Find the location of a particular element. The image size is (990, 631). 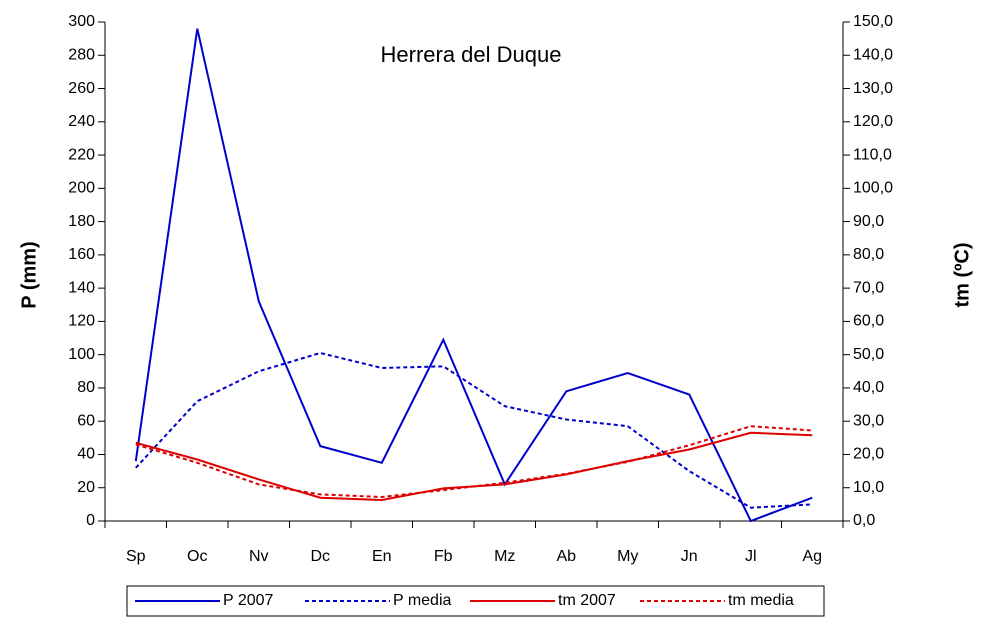

y2-tick-label: 0,0 is located at coordinates (864, 520).